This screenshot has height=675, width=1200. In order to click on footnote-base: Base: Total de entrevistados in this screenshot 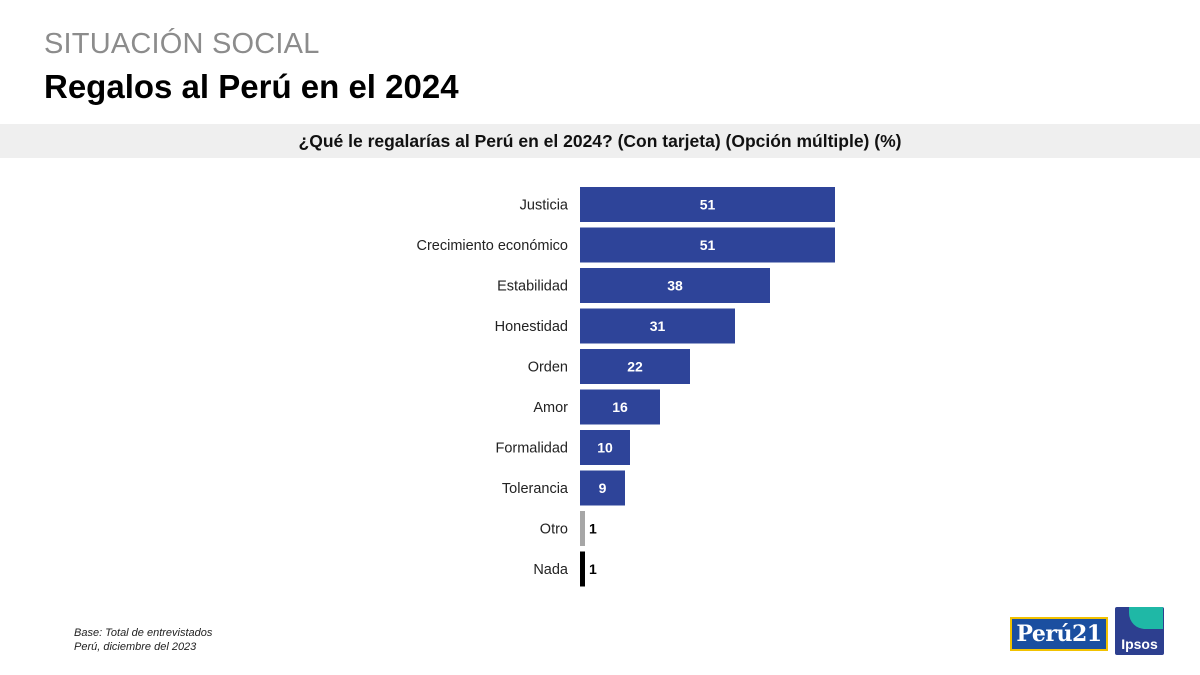, I will do `click(143, 633)`.